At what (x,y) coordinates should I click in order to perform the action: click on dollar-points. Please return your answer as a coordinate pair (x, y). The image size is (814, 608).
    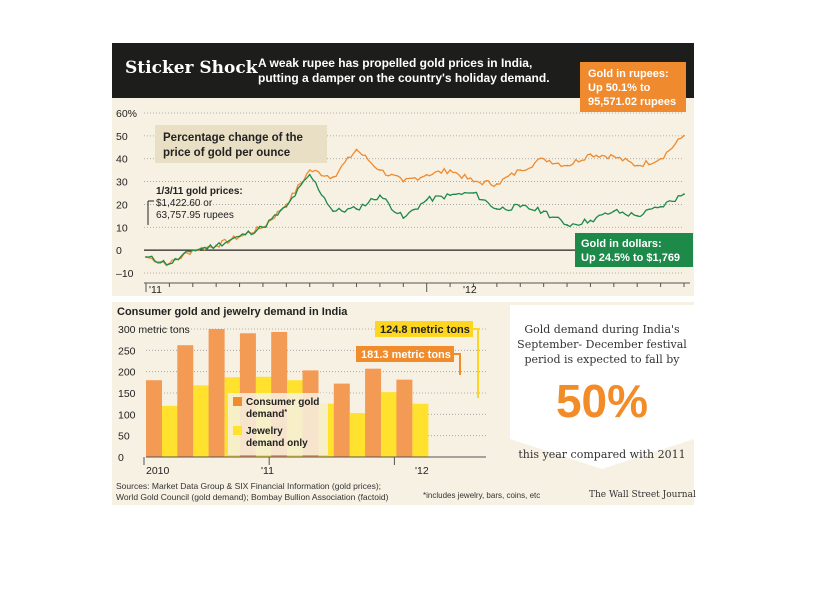
    Looking at the image, I should click on (415, 219).